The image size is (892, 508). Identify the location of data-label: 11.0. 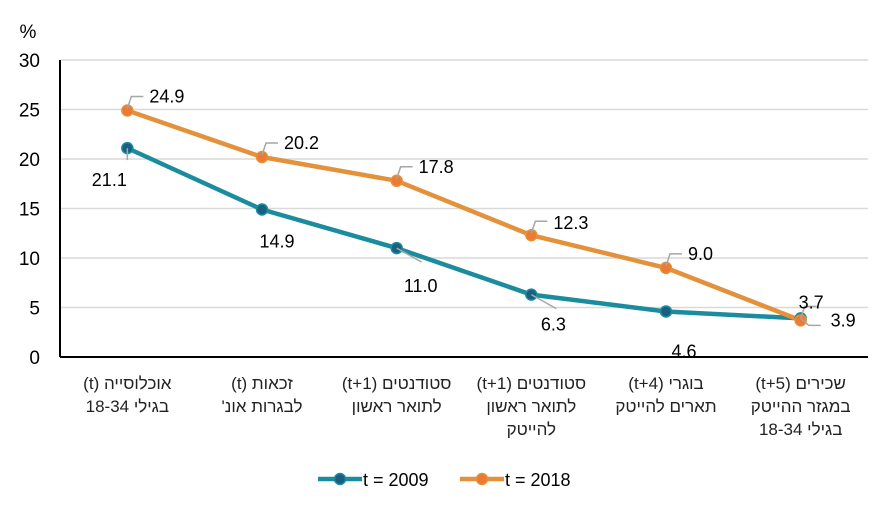
(421, 286).